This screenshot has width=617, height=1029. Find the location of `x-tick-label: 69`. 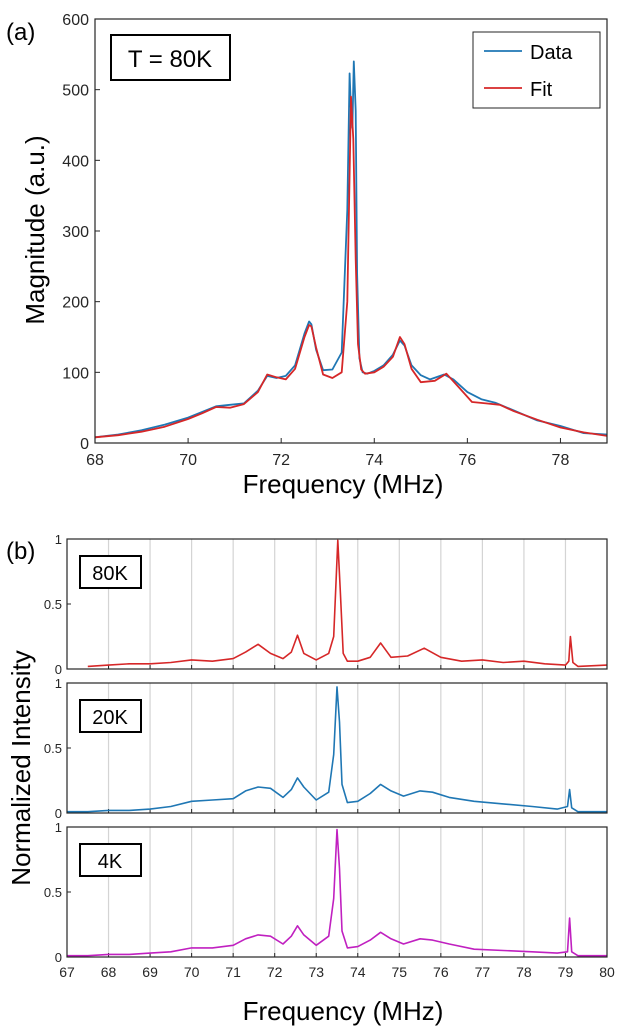

x-tick-label: 69 is located at coordinates (150, 972).